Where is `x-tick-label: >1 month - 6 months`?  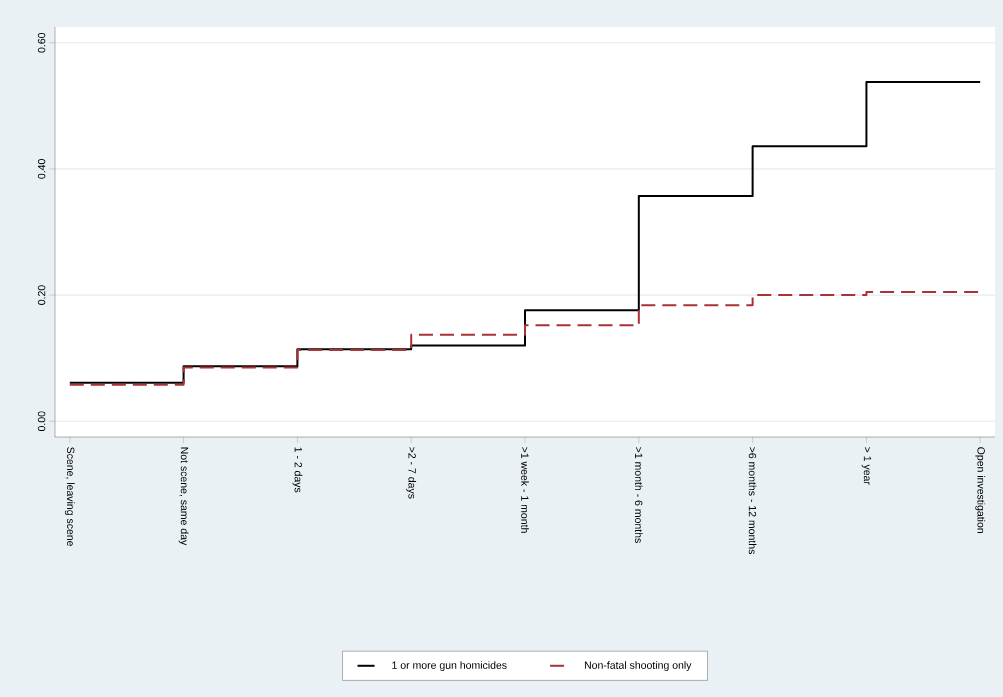 x-tick-label: >1 month - 6 months is located at coordinates (638, 495).